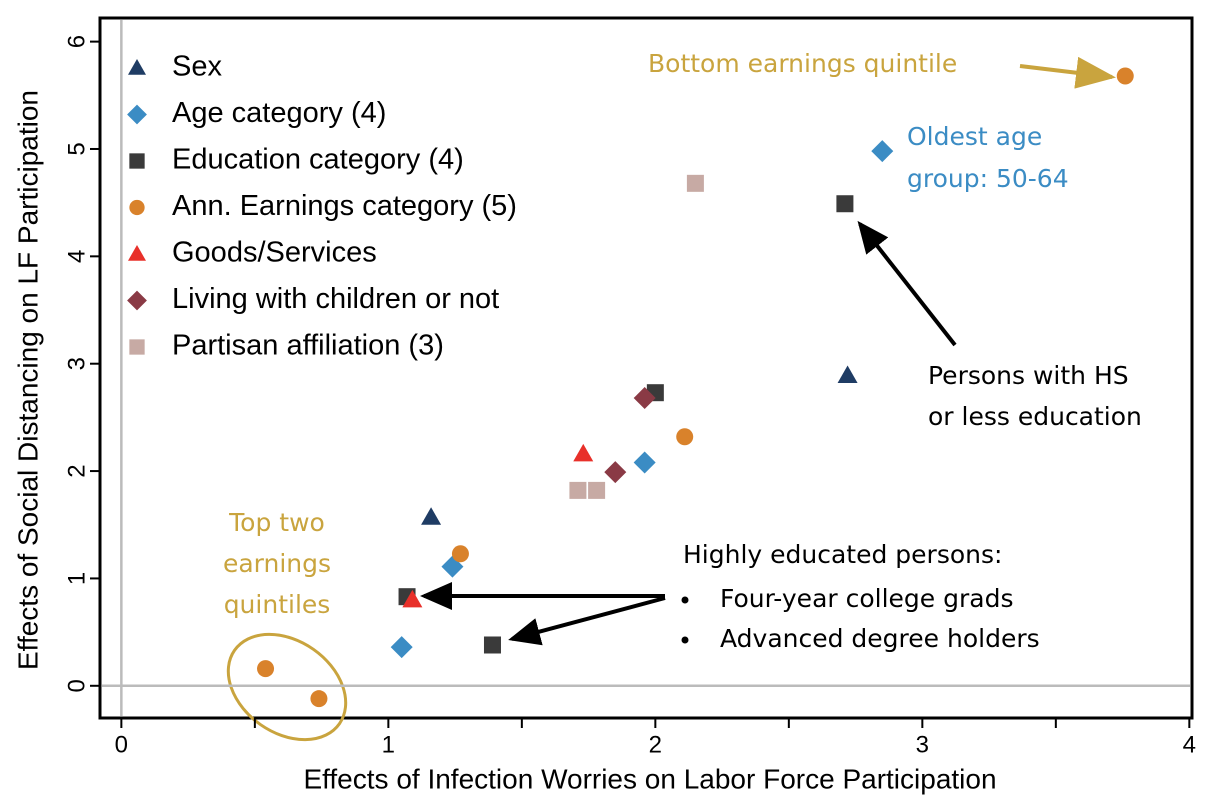 This screenshot has width=1208, height=802. Describe the element at coordinates (842, 554) in the screenshot. I see `annotation: Highly educated persons:` at that location.